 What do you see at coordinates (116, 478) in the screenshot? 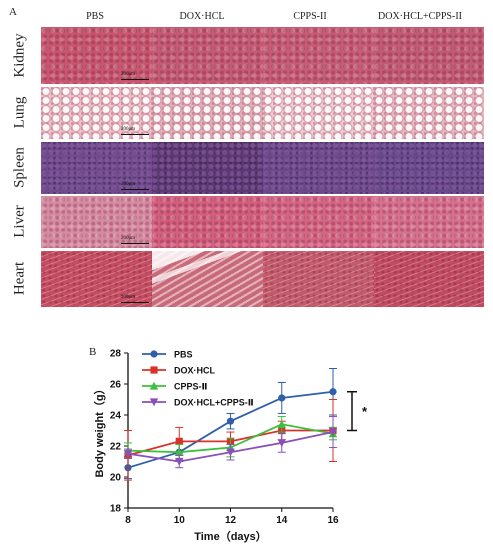
I see `y-tick-label: 20` at bounding box center [116, 478].